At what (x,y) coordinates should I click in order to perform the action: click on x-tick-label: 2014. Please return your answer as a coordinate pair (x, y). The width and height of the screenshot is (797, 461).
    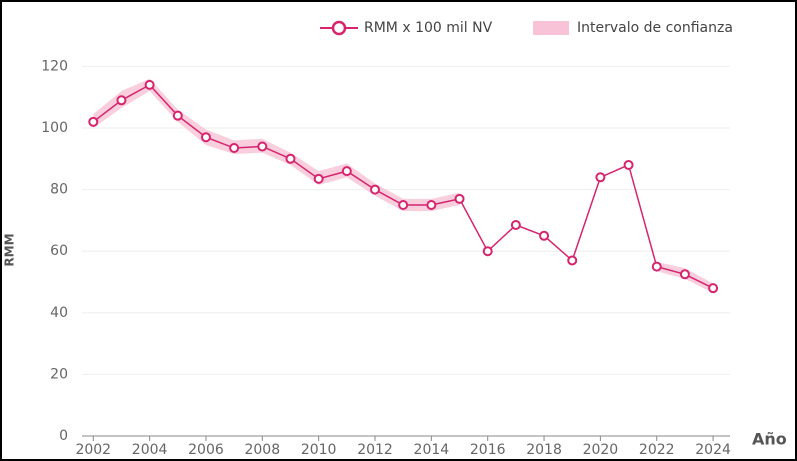
    Looking at the image, I should click on (432, 450).